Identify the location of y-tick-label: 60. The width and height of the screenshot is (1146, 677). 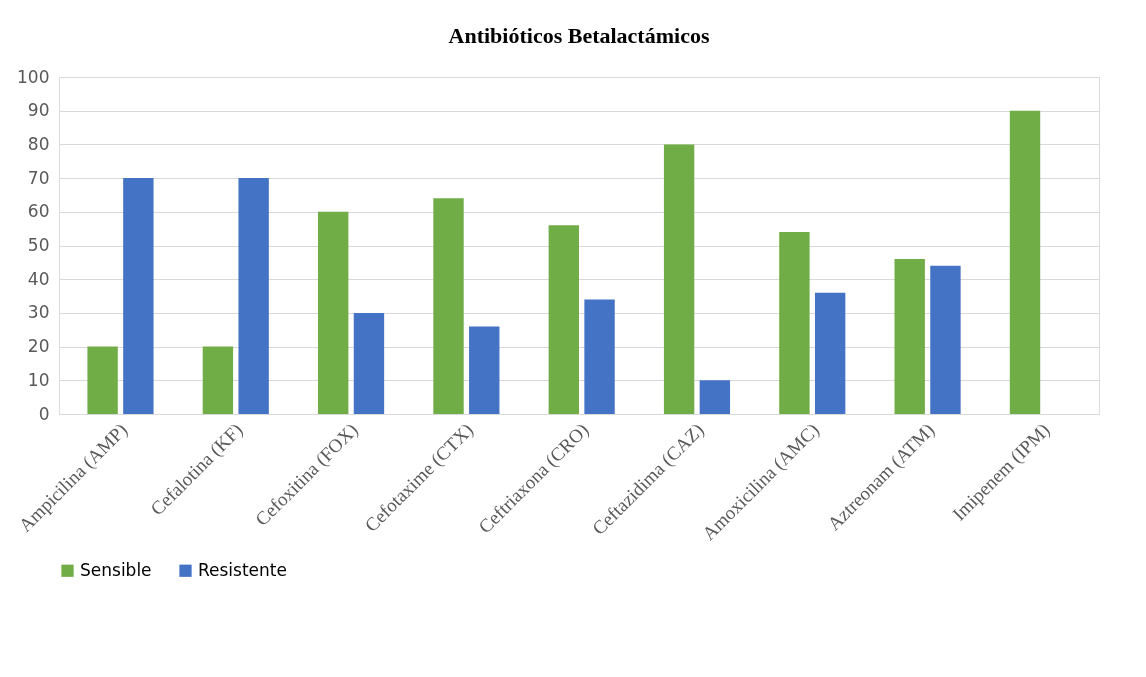
(38, 211).